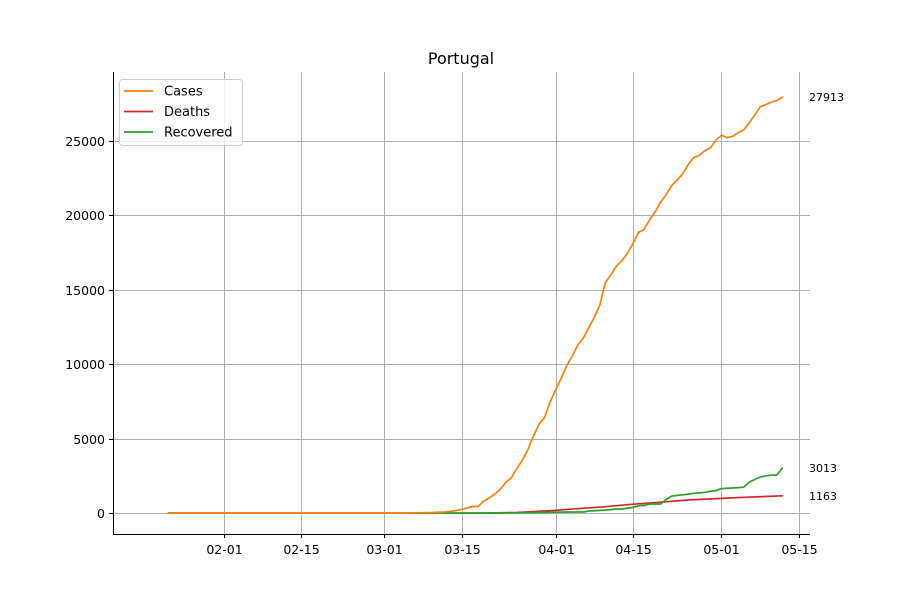 Image resolution: width=900 pixels, height=600 pixels. Describe the element at coordinates (826, 97) in the screenshot. I see `end-label-cases: 27913` at that location.